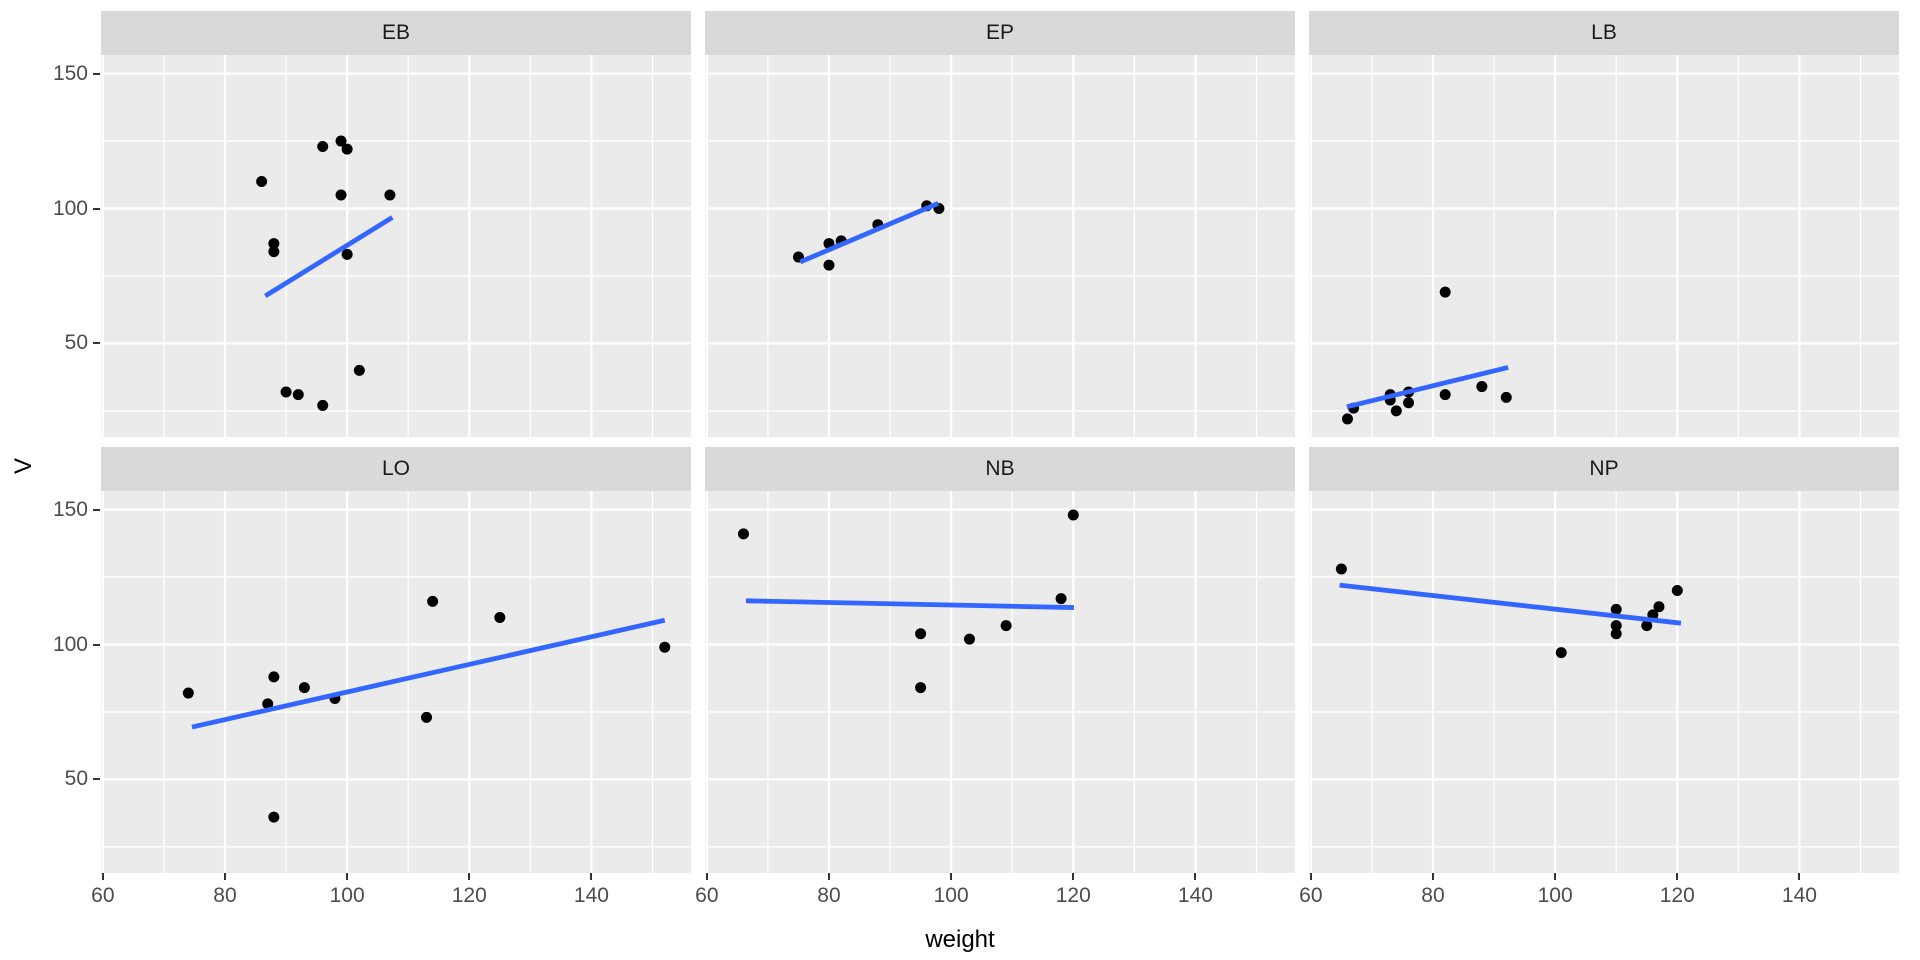 This screenshot has width=1920, height=960. What do you see at coordinates (1000, 33) in the screenshot?
I see `facet-strip-EP: EP` at bounding box center [1000, 33].